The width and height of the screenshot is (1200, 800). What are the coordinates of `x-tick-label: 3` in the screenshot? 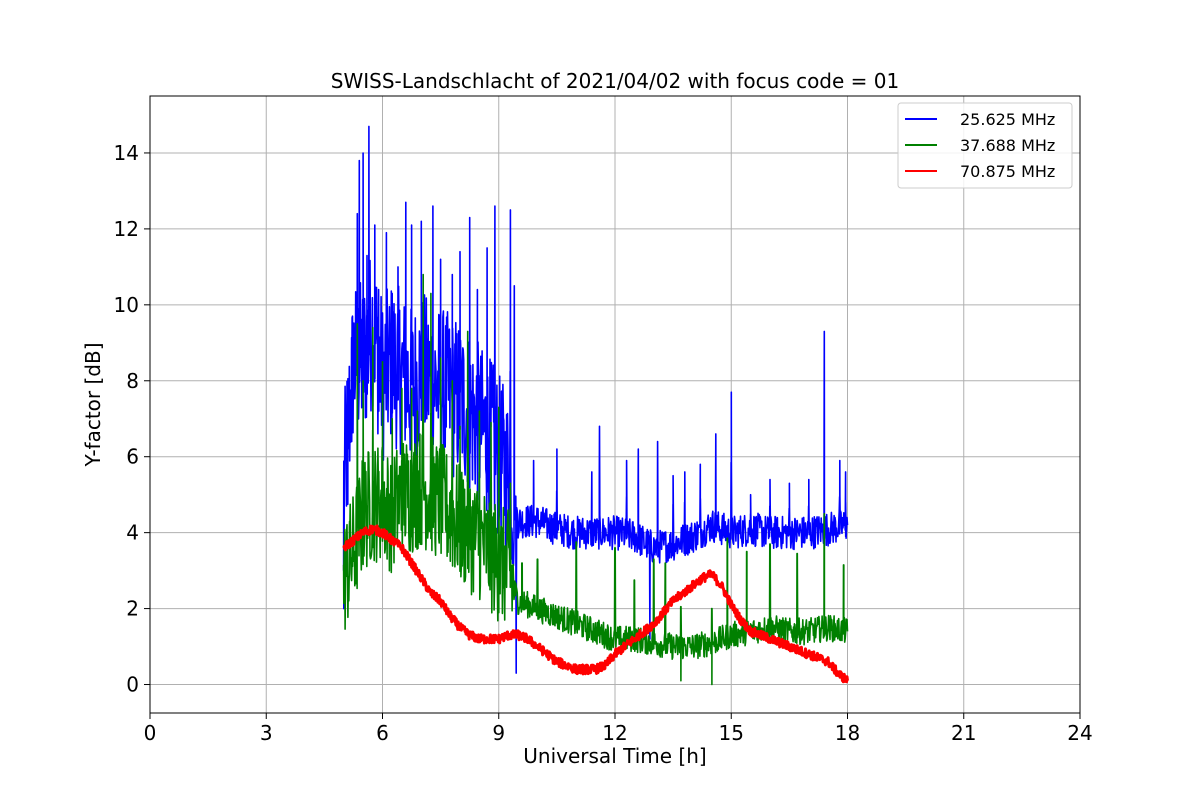 It's located at (266, 733).